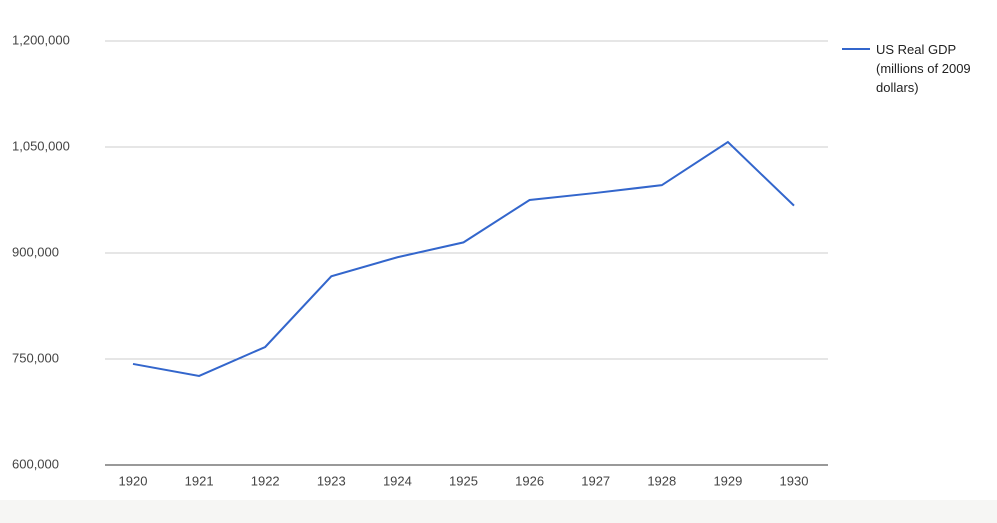  I want to click on y-tick-label: 1,200,000, so click(41, 39).